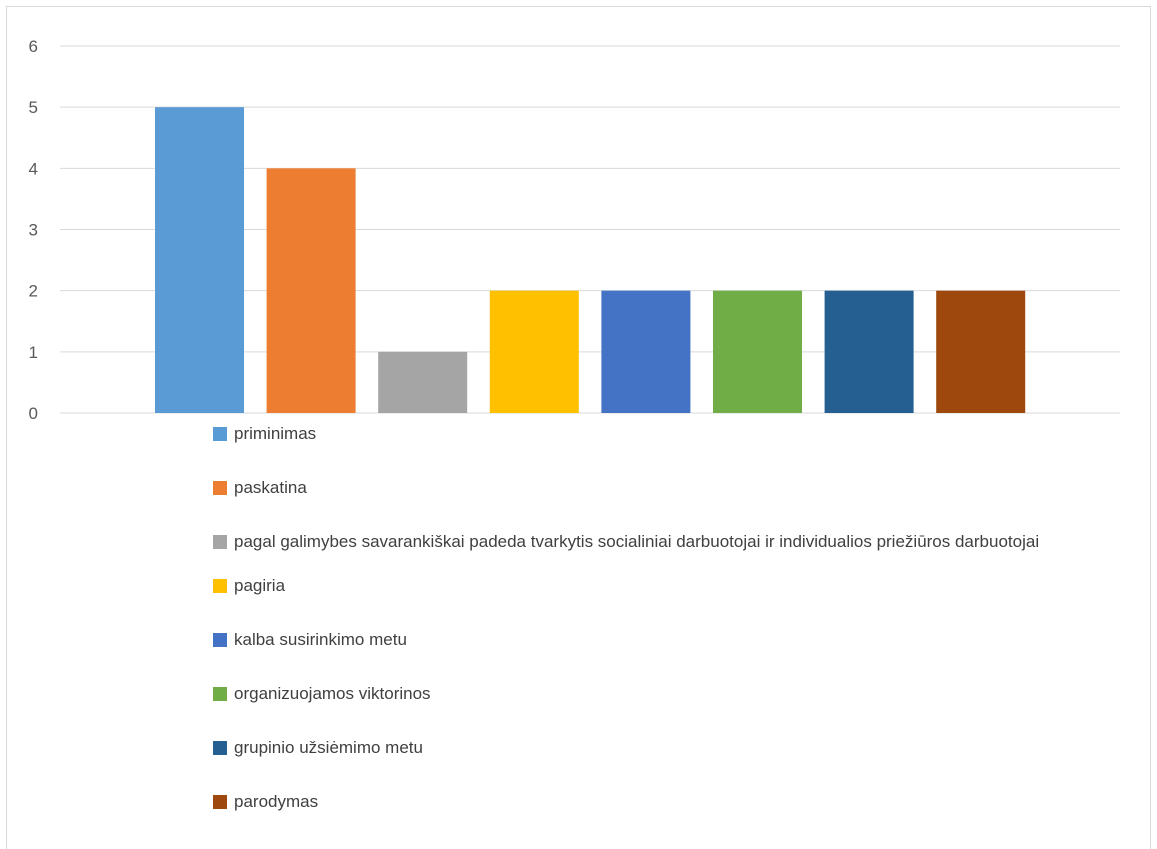 This screenshot has height=849, width=1157. I want to click on y-tick-label: 6, so click(33, 46).